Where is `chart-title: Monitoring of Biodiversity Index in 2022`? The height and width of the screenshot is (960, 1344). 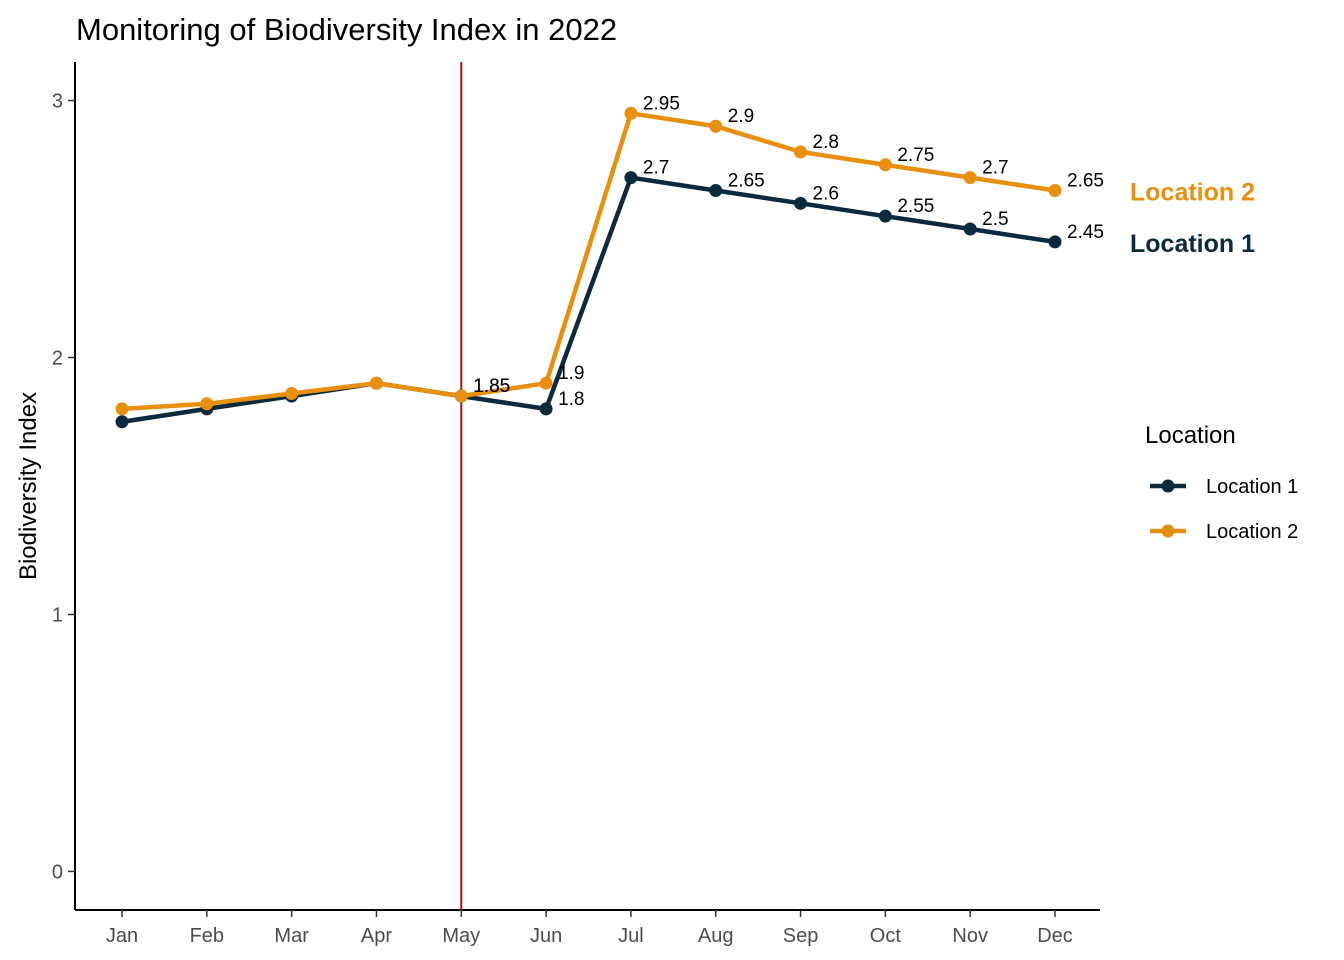
chart-title: Monitoring of Biodiversity Index in 2022 is located at coordinates (346, 29).